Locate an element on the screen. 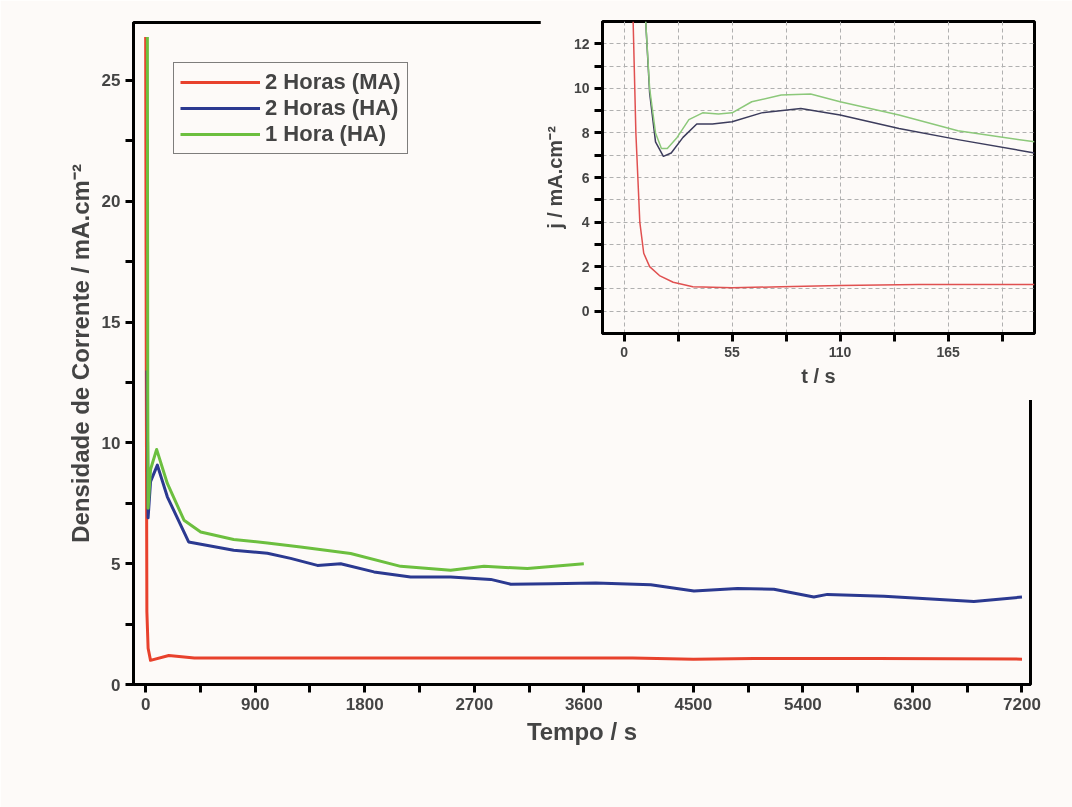 The height and width of the screenshot is (807, 1072). x-tick-label: 3600 is located at coordinates (583, 704).